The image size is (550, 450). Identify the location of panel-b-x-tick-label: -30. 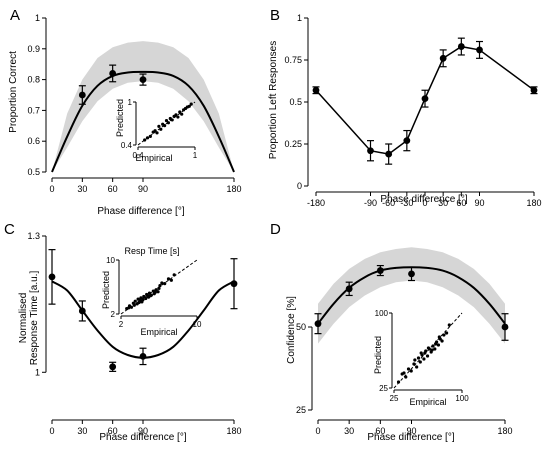
(406, 203).